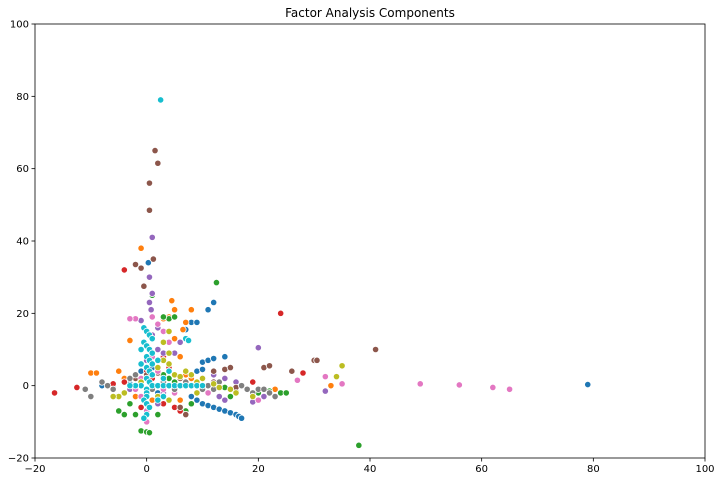  What do you see at coordinates (593, 469) in the screenshot?
I see `x-tick-label: 80` at bounding box center [593, 469].